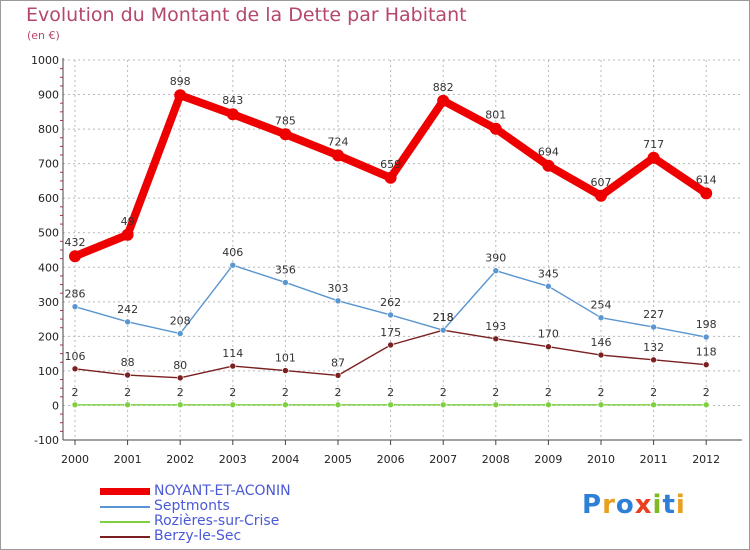  I want to click on legend-label-noyant: NOYANT-ET-ACONIN, so click(222, 491).